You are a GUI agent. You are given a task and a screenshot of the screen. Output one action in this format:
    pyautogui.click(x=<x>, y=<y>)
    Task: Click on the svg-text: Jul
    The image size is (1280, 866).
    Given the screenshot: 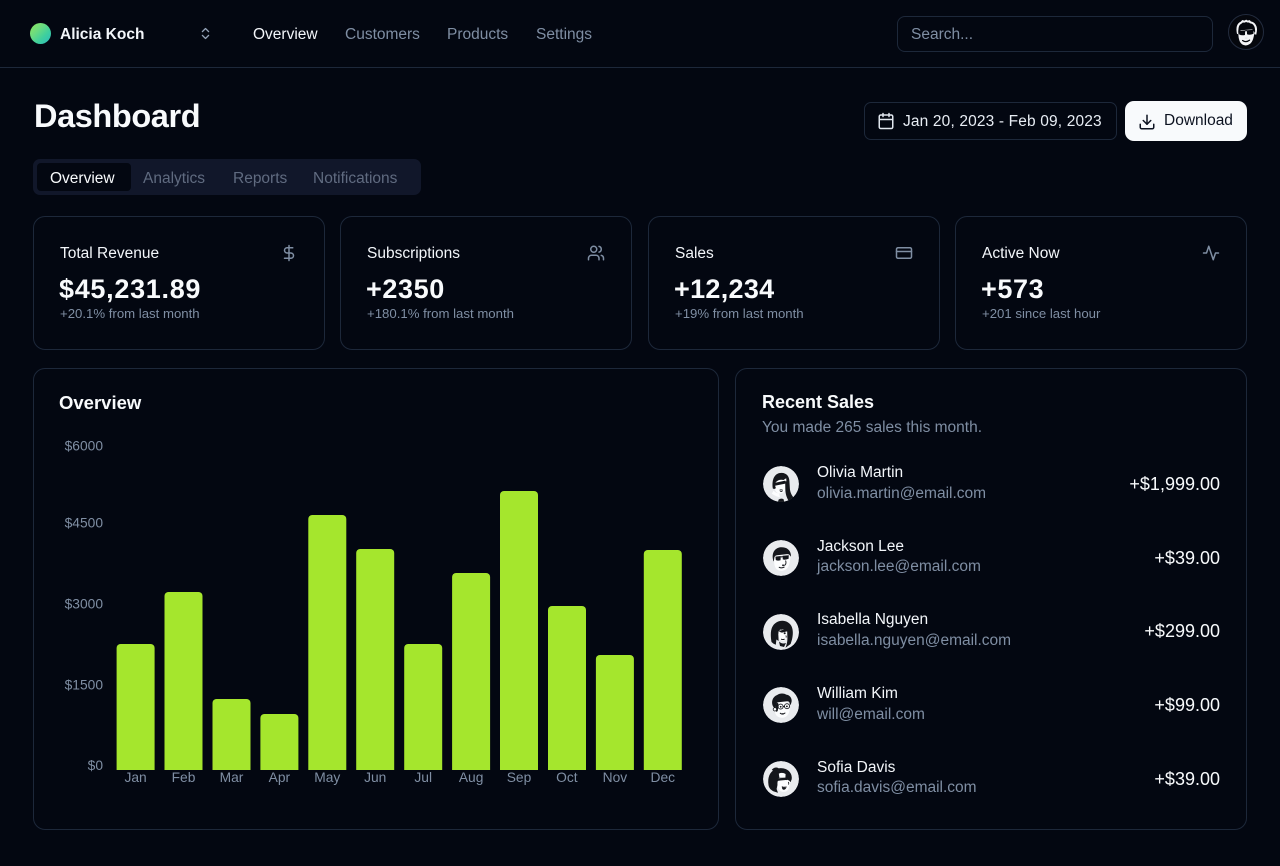 What is the action you would take?
    pyautogui.click(x=423, y=777)
    